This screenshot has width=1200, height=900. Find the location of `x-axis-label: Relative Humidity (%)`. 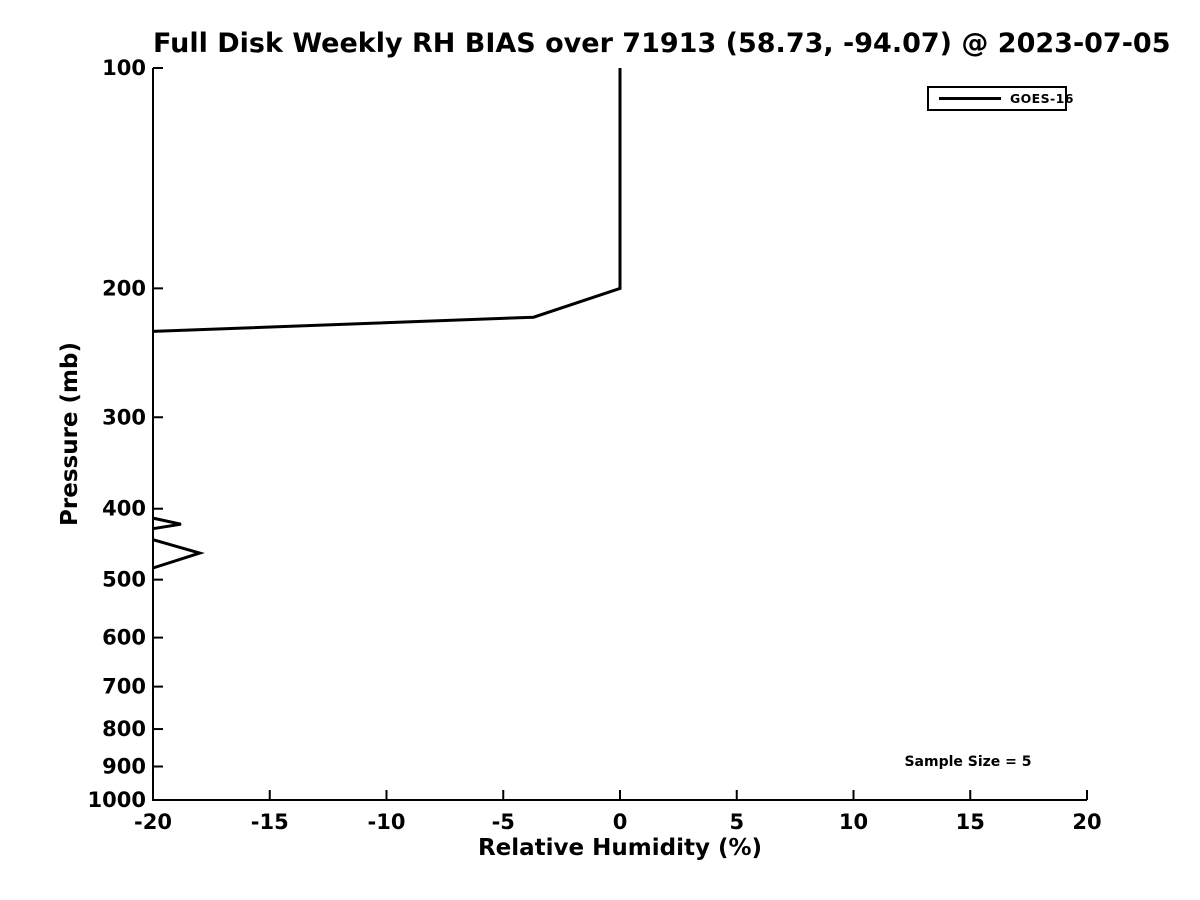

x-axis-label: Relative Humidity (%) is located at coordinates (620, 848).